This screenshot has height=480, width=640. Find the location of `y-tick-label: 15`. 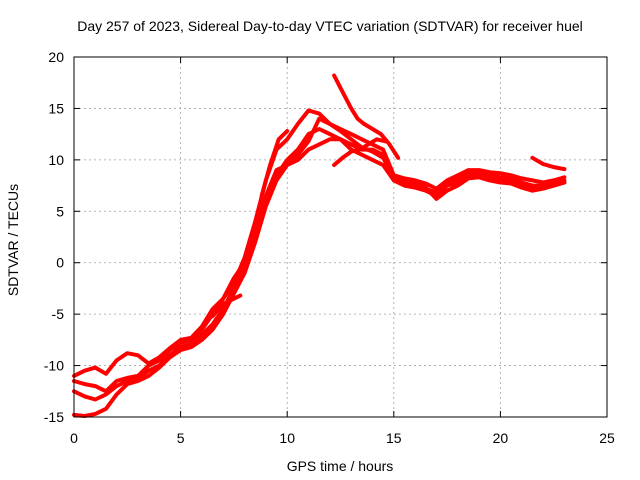

y-tick-label: 15 is located at coordinates (56, 108).